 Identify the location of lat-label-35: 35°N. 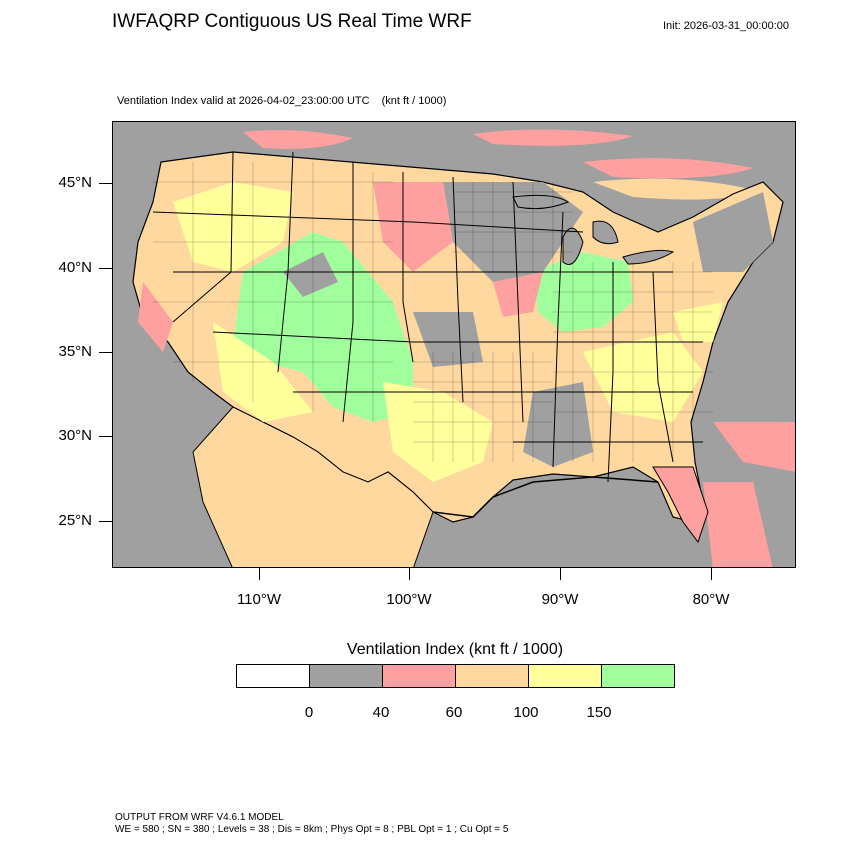
(75, 351).